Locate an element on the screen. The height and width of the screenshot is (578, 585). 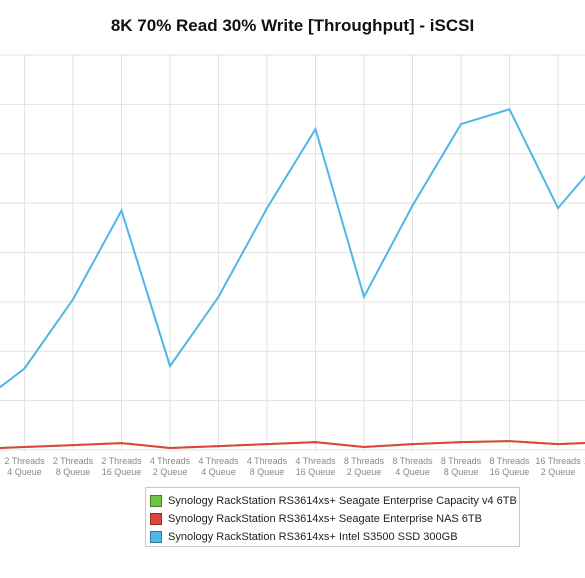
x-tick-label: 4 Threads 8 Queue is located at coordinates (267, 466).